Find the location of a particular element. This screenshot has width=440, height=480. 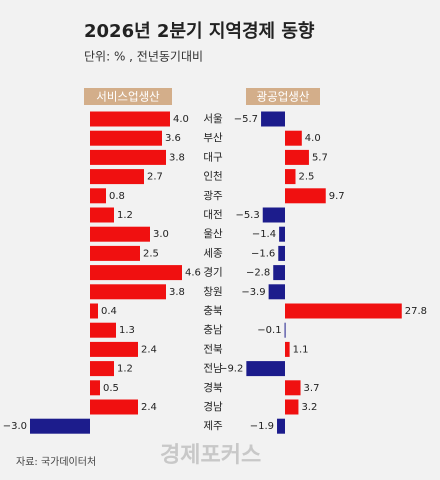

value-label: −3.0 is located at coordinates (15, 426).